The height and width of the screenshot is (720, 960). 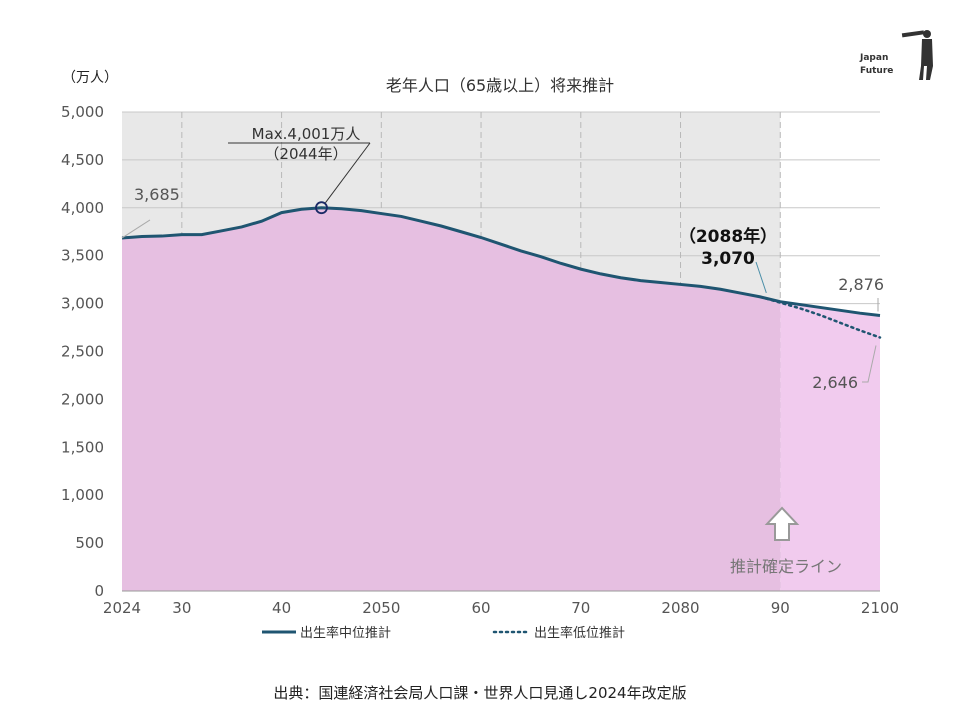 What do you see at coordinates (900, 54) in the screenshot?
I see `logo: Japan Future` at bounding box center [900, 54].